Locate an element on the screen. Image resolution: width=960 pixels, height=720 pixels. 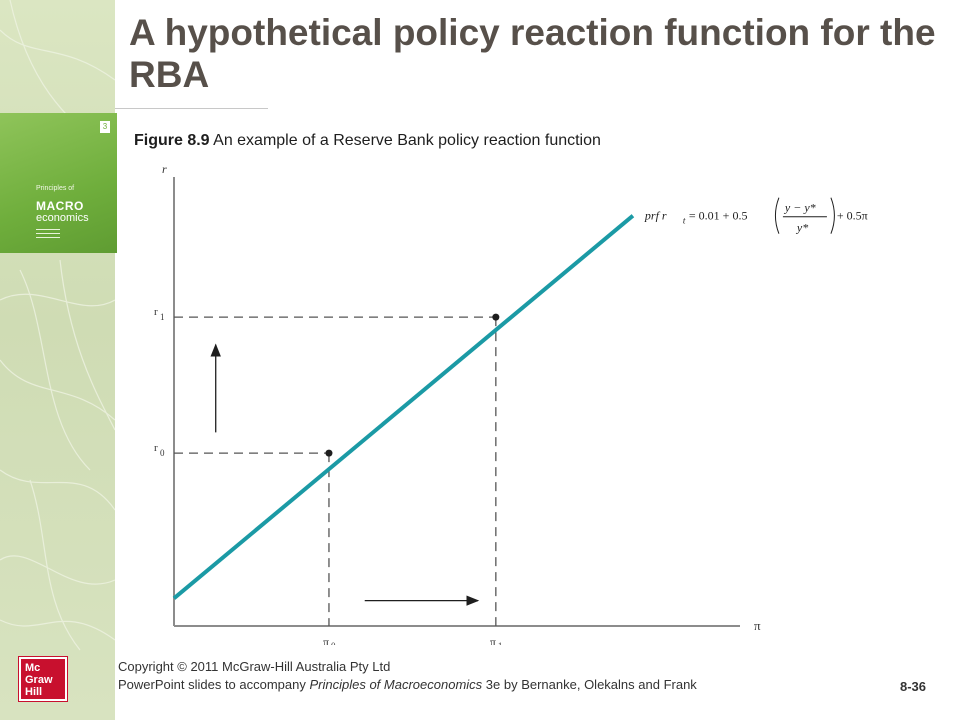
equation-sub: t is located at coordinates (684, 221).